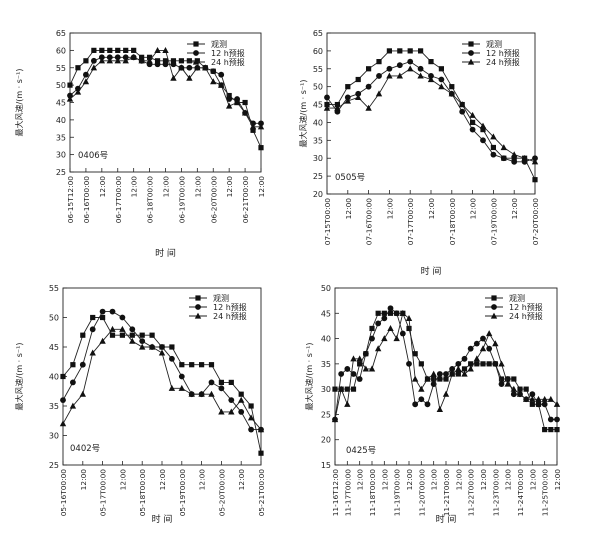 The image size is (592, 540). Describe the element at coordinates (61, 137) in the screenshot. I see `y-tick-label: 35` at that location.